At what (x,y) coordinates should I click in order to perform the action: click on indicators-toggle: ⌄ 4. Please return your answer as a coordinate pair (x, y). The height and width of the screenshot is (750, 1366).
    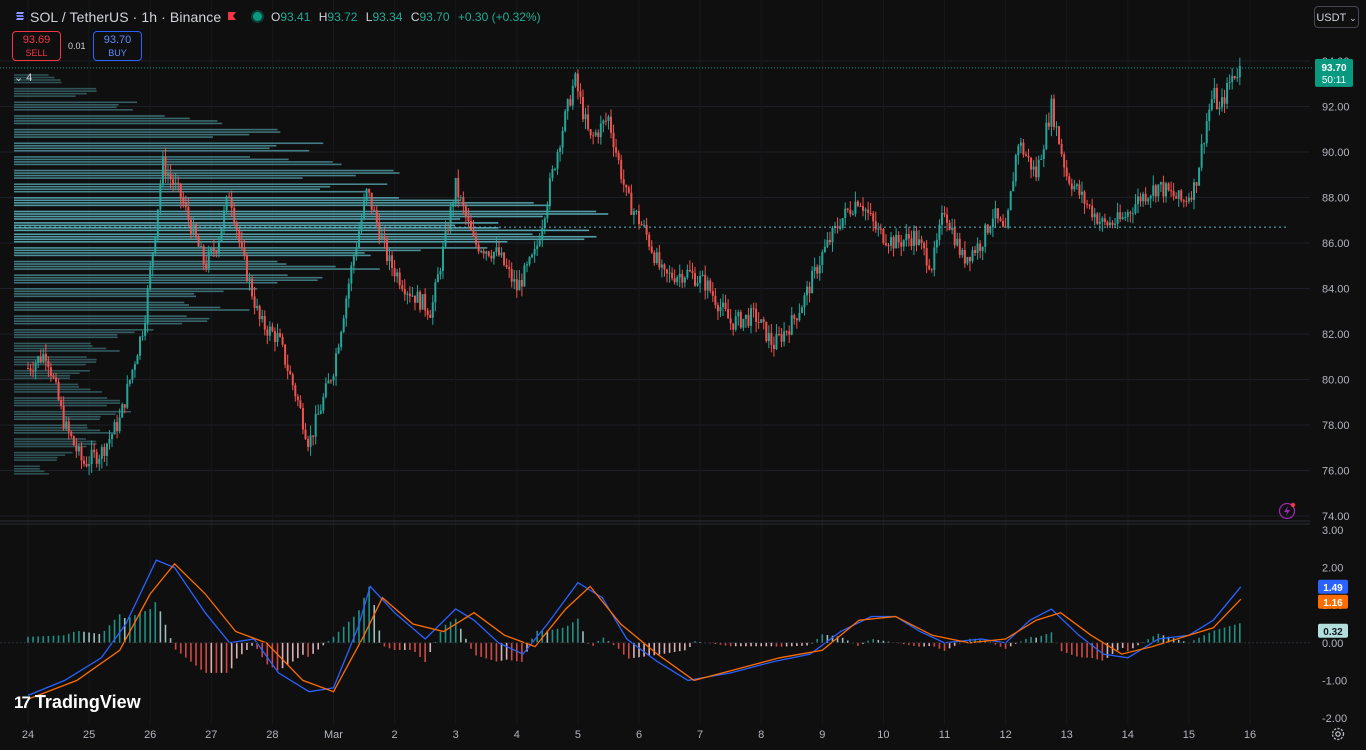
    Looking at the image, I should click on (23, 77).